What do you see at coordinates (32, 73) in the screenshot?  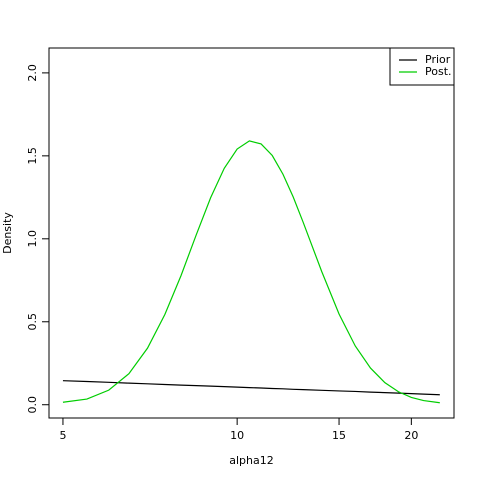 I see `y-tick-label: 2.0` at bounding box center [32, 73].